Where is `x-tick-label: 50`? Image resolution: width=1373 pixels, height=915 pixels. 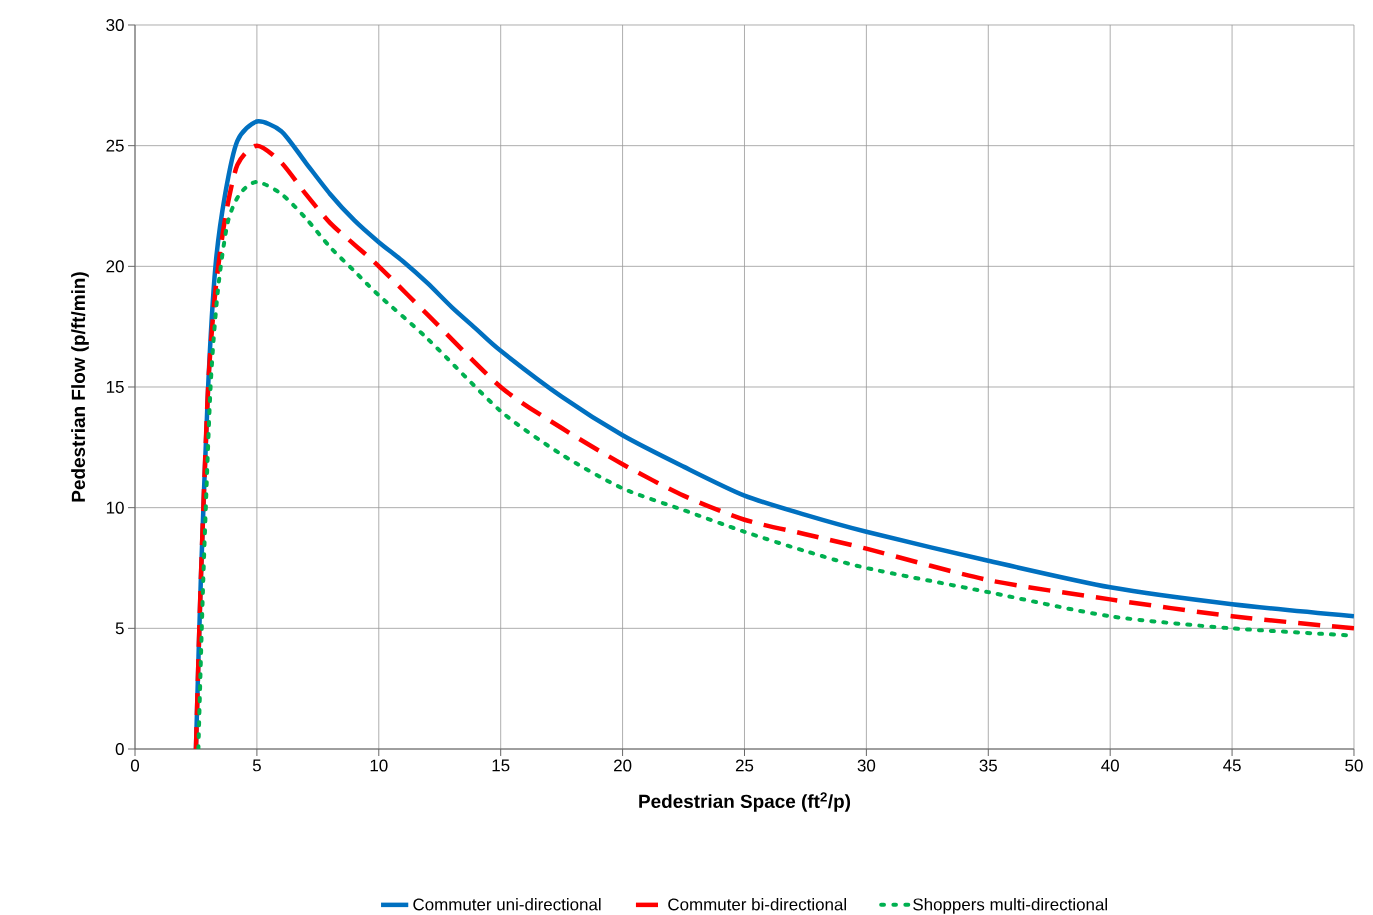 x-tick-label: 50 is located at coordinates (1354, 765).